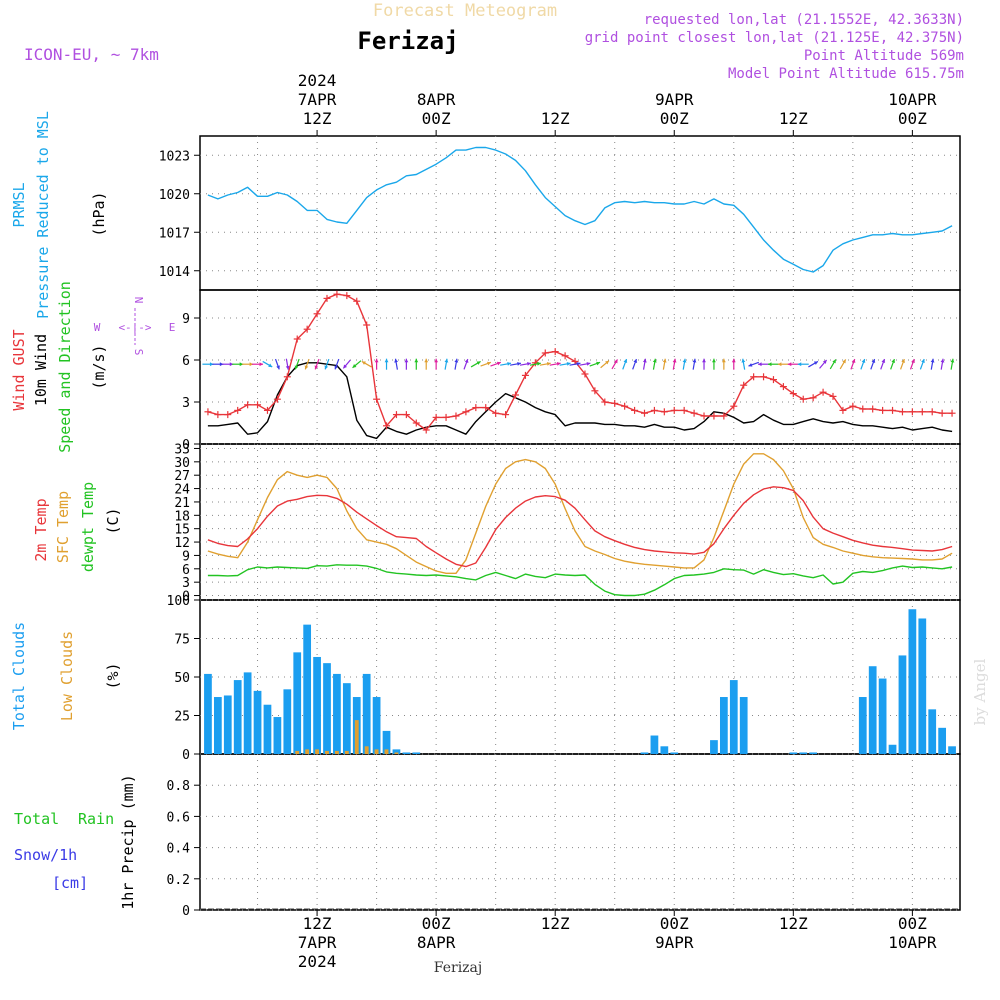 This screenshot has width=1000, height=1000. Describe the element at coordinates (912, 942) in the screenshot. I see `bottom-time-label: 10APR` at that location.